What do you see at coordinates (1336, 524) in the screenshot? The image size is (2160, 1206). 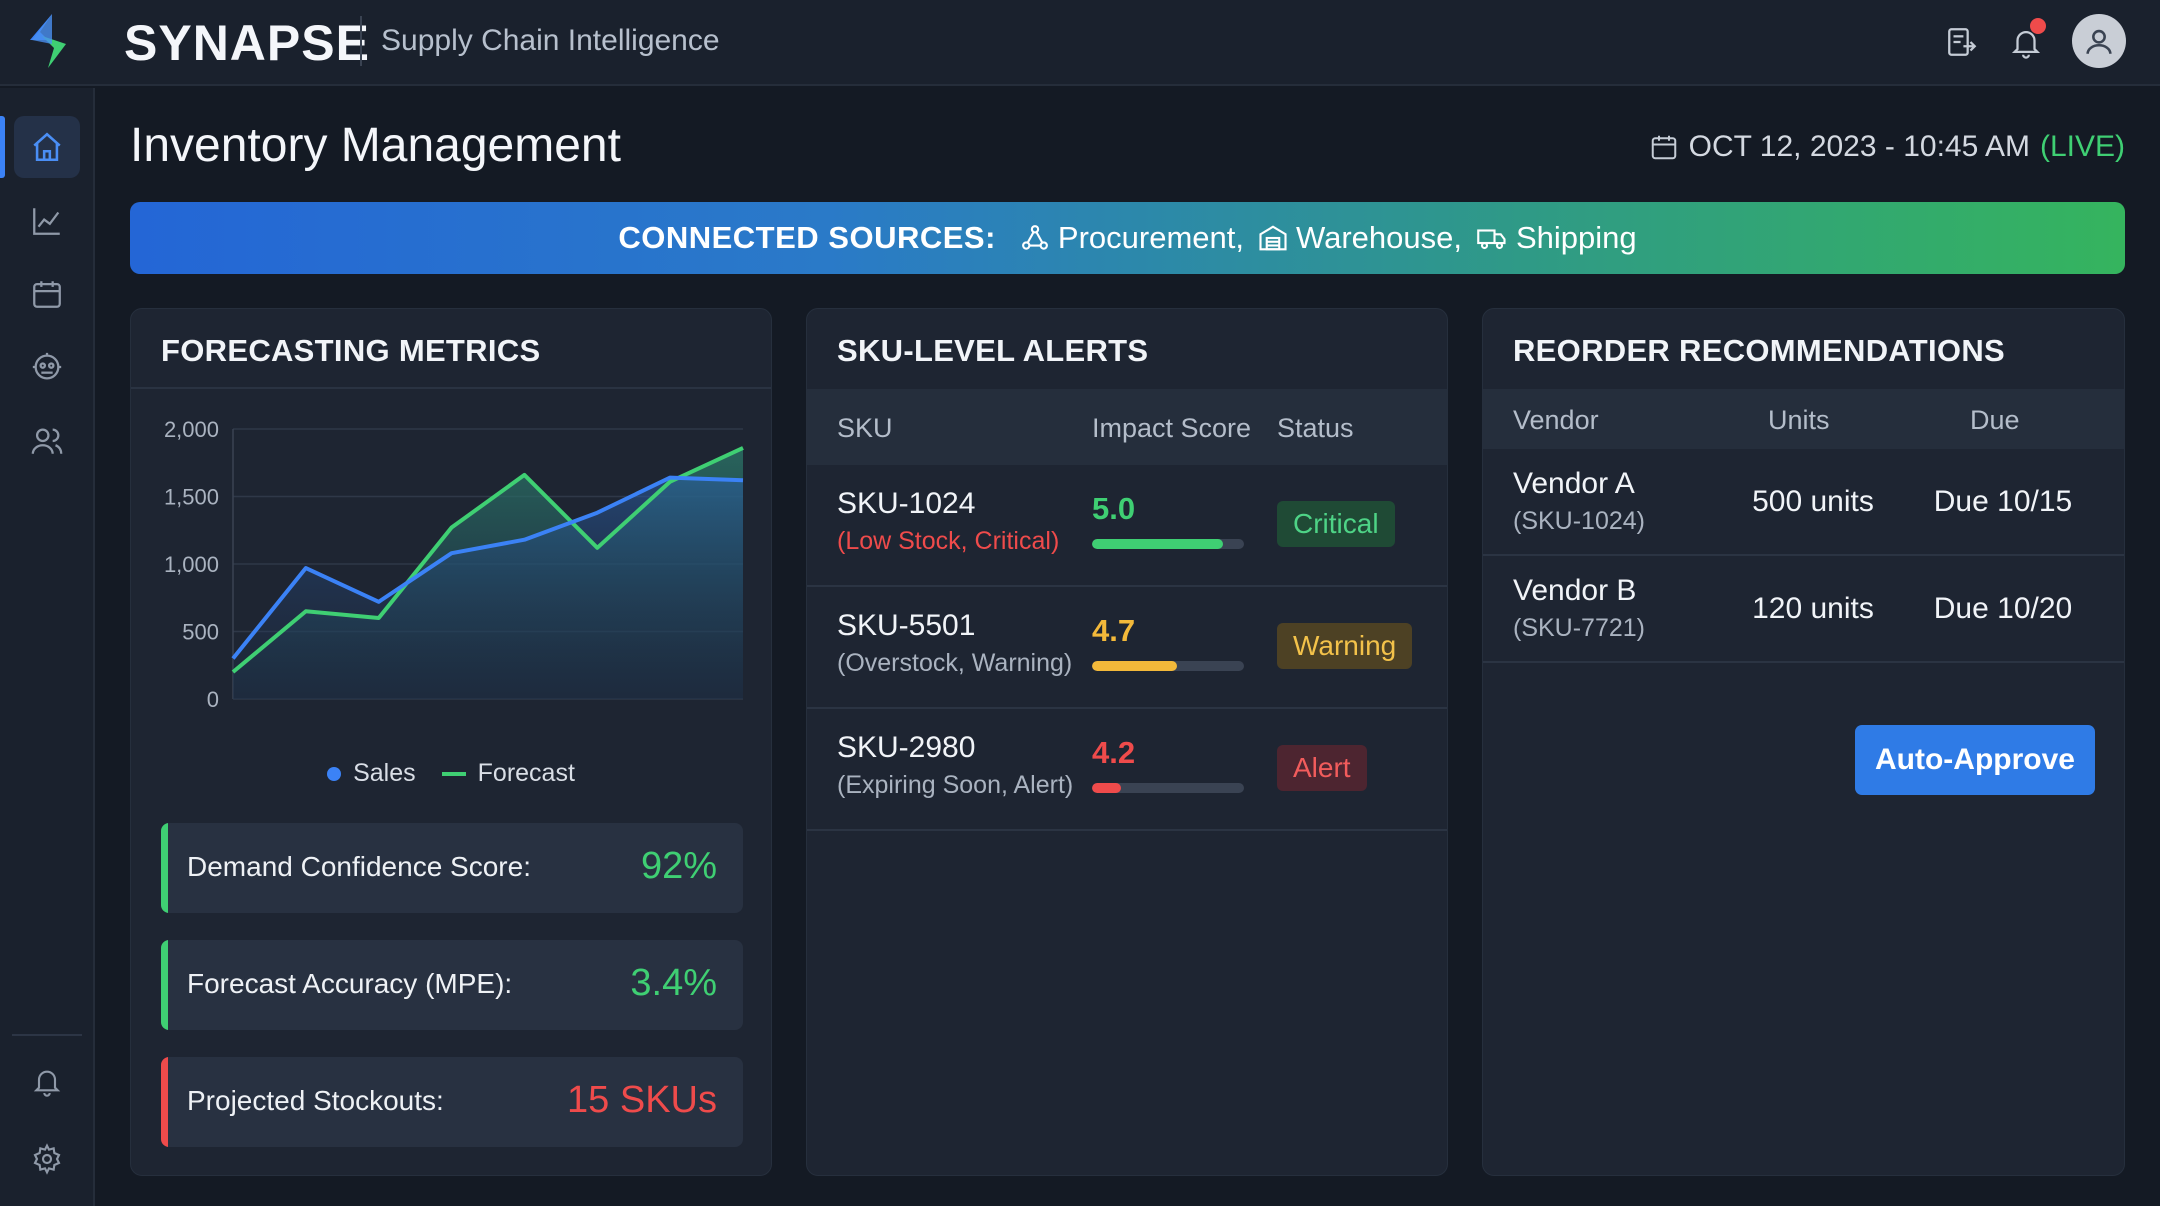 I see `status-badge: Critical` at bounding box center [1336, 524].